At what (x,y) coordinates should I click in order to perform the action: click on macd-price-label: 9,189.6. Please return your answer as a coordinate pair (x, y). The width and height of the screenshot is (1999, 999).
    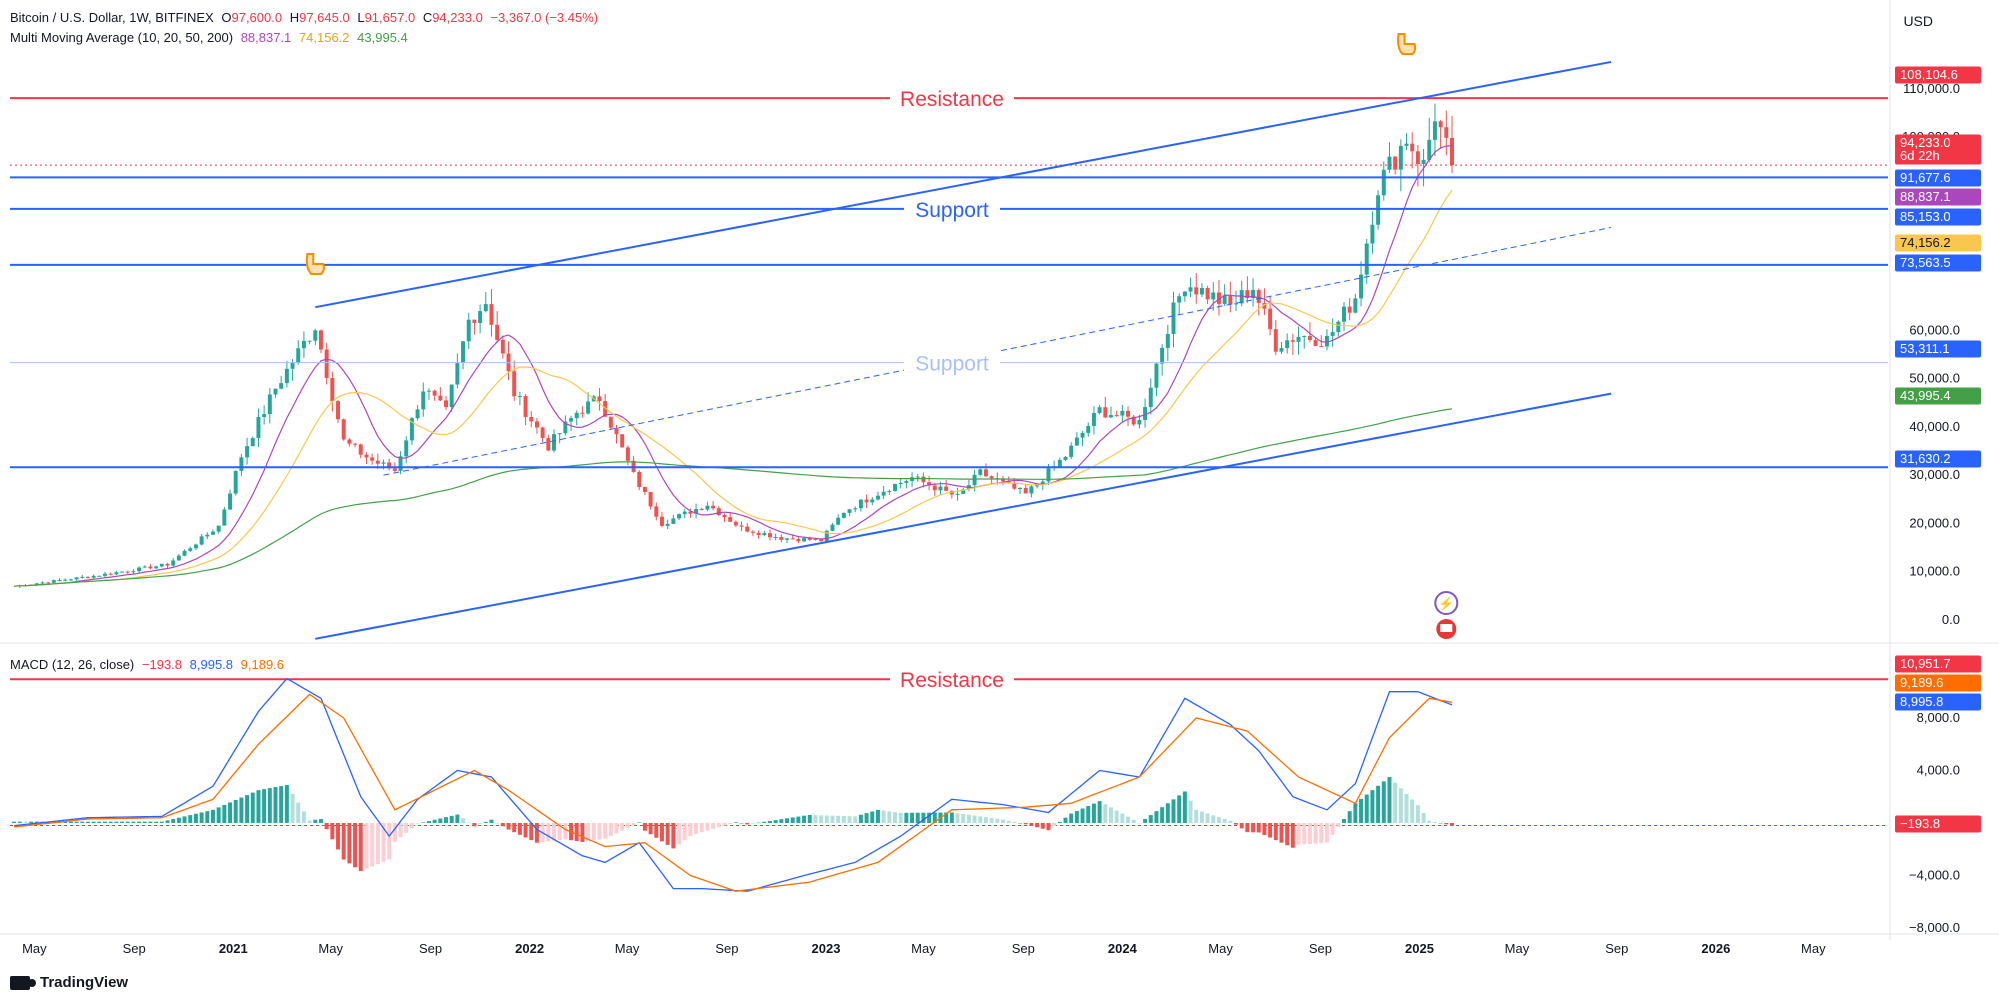
    Looking at the image, I should click on (1921, 682).